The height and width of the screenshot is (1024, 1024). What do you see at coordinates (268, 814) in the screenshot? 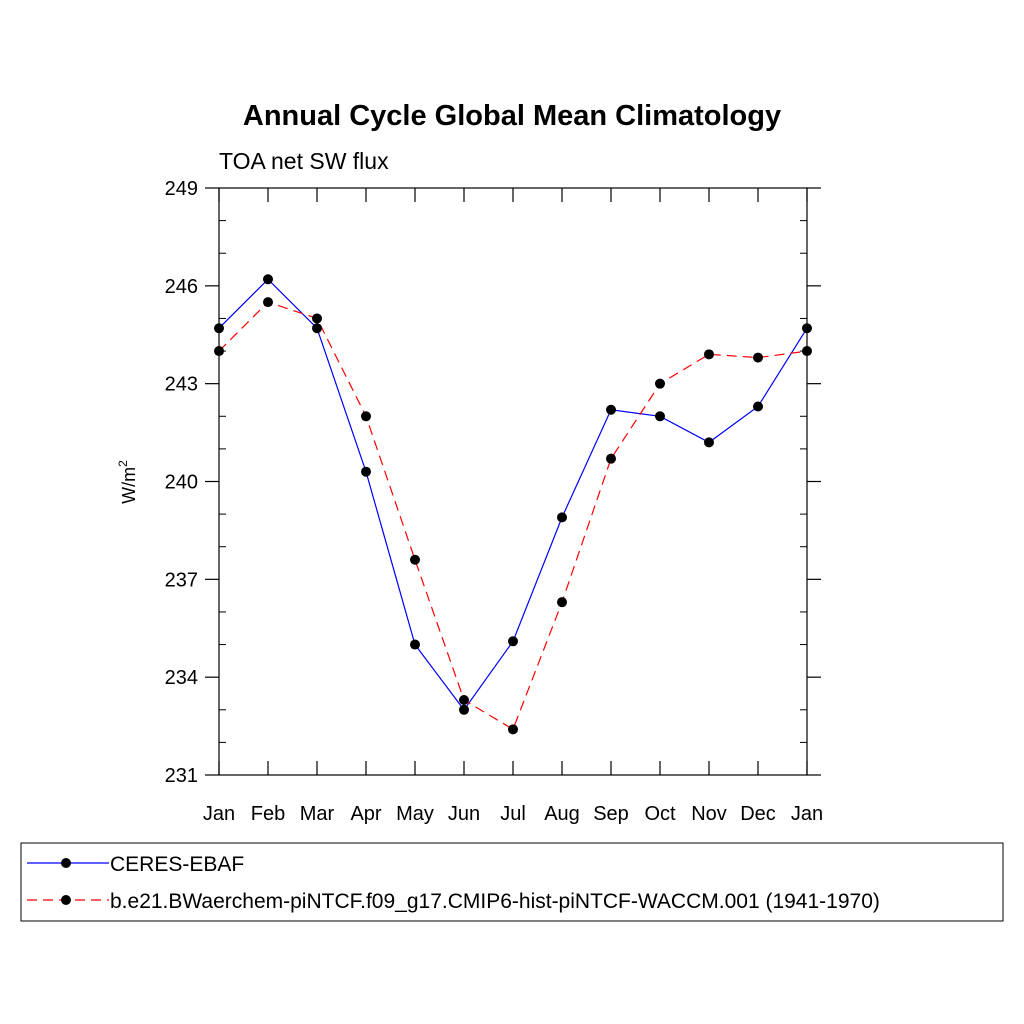
I see `x-tick-label: Feb` at bounding box center [268, 814].